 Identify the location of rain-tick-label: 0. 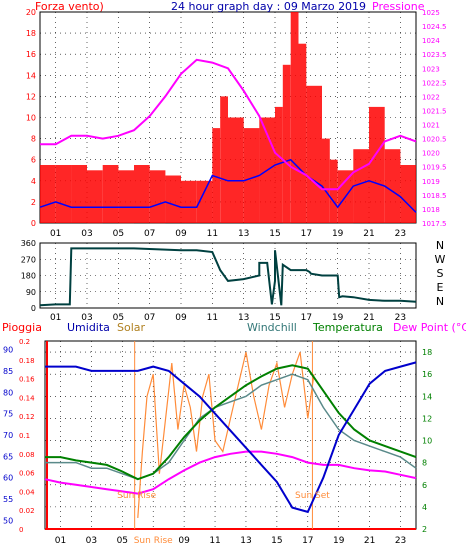
(21, 530).